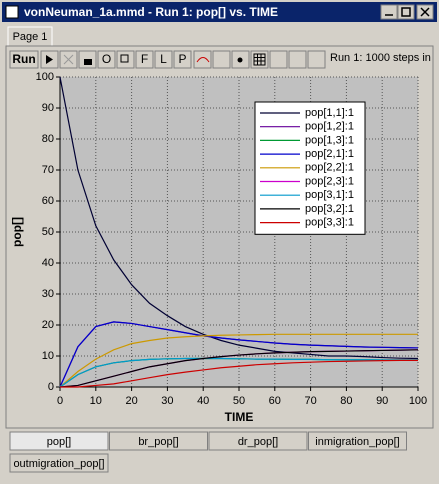 This screenshot has height=484, width=439. I want to click on toolbar-button-label: F, so click(144, 59).